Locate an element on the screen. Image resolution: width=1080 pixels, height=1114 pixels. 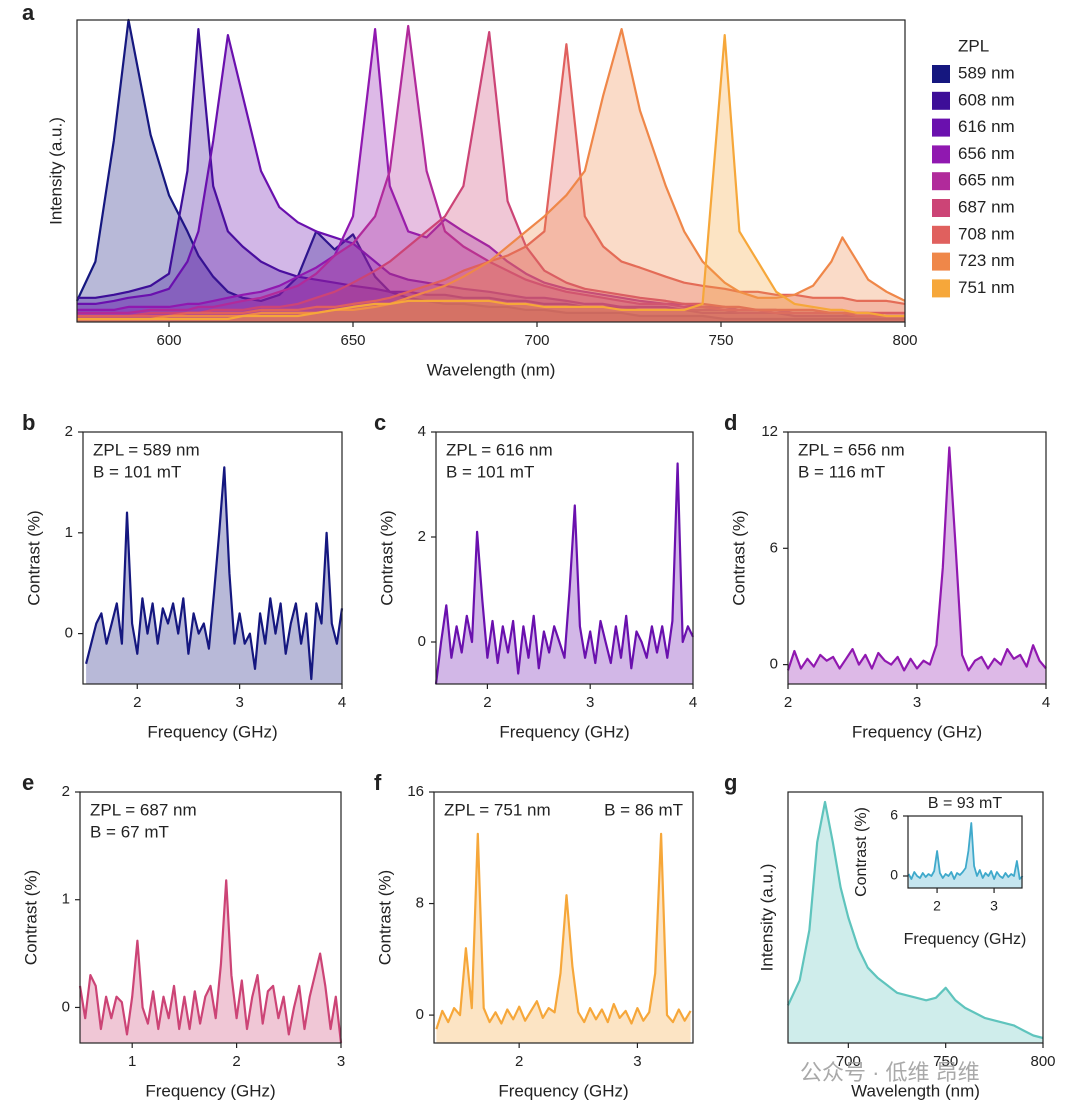
legend-title: ZPL is located at coordinates (973, 45).